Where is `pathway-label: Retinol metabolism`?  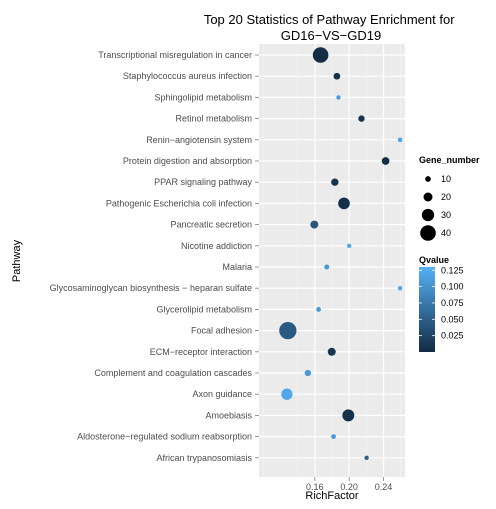
pathway-label: Retinol metabolism is located at coordinates (213, 119).